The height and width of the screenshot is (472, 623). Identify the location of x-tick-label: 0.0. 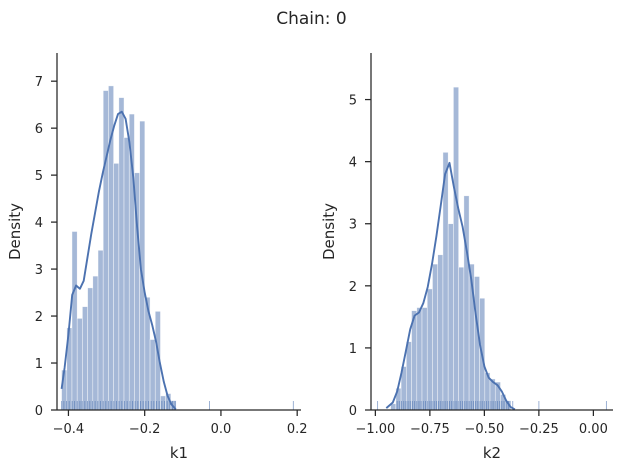
(221, 429).